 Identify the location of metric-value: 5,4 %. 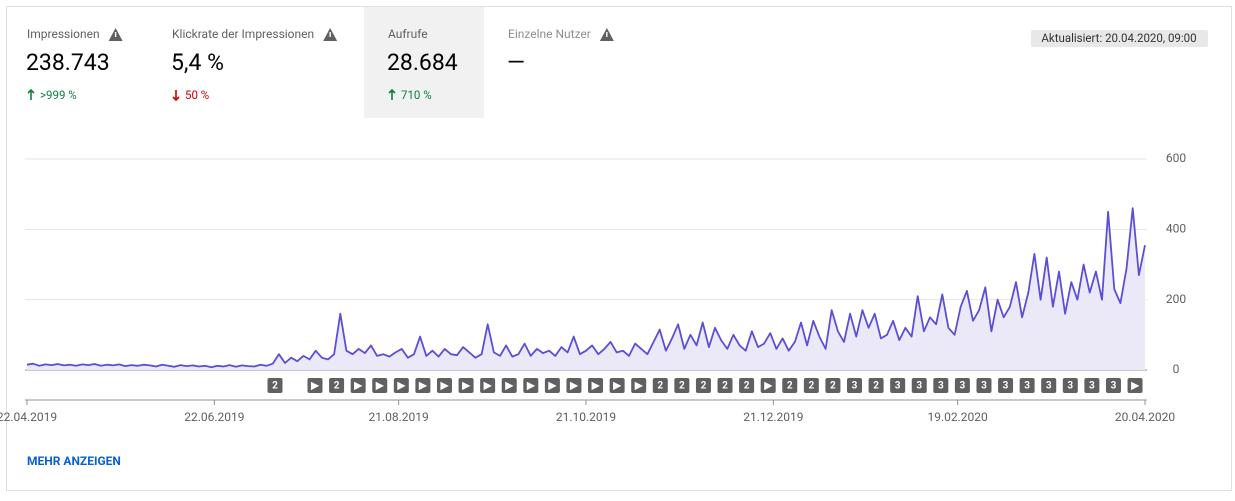
(197, 62).